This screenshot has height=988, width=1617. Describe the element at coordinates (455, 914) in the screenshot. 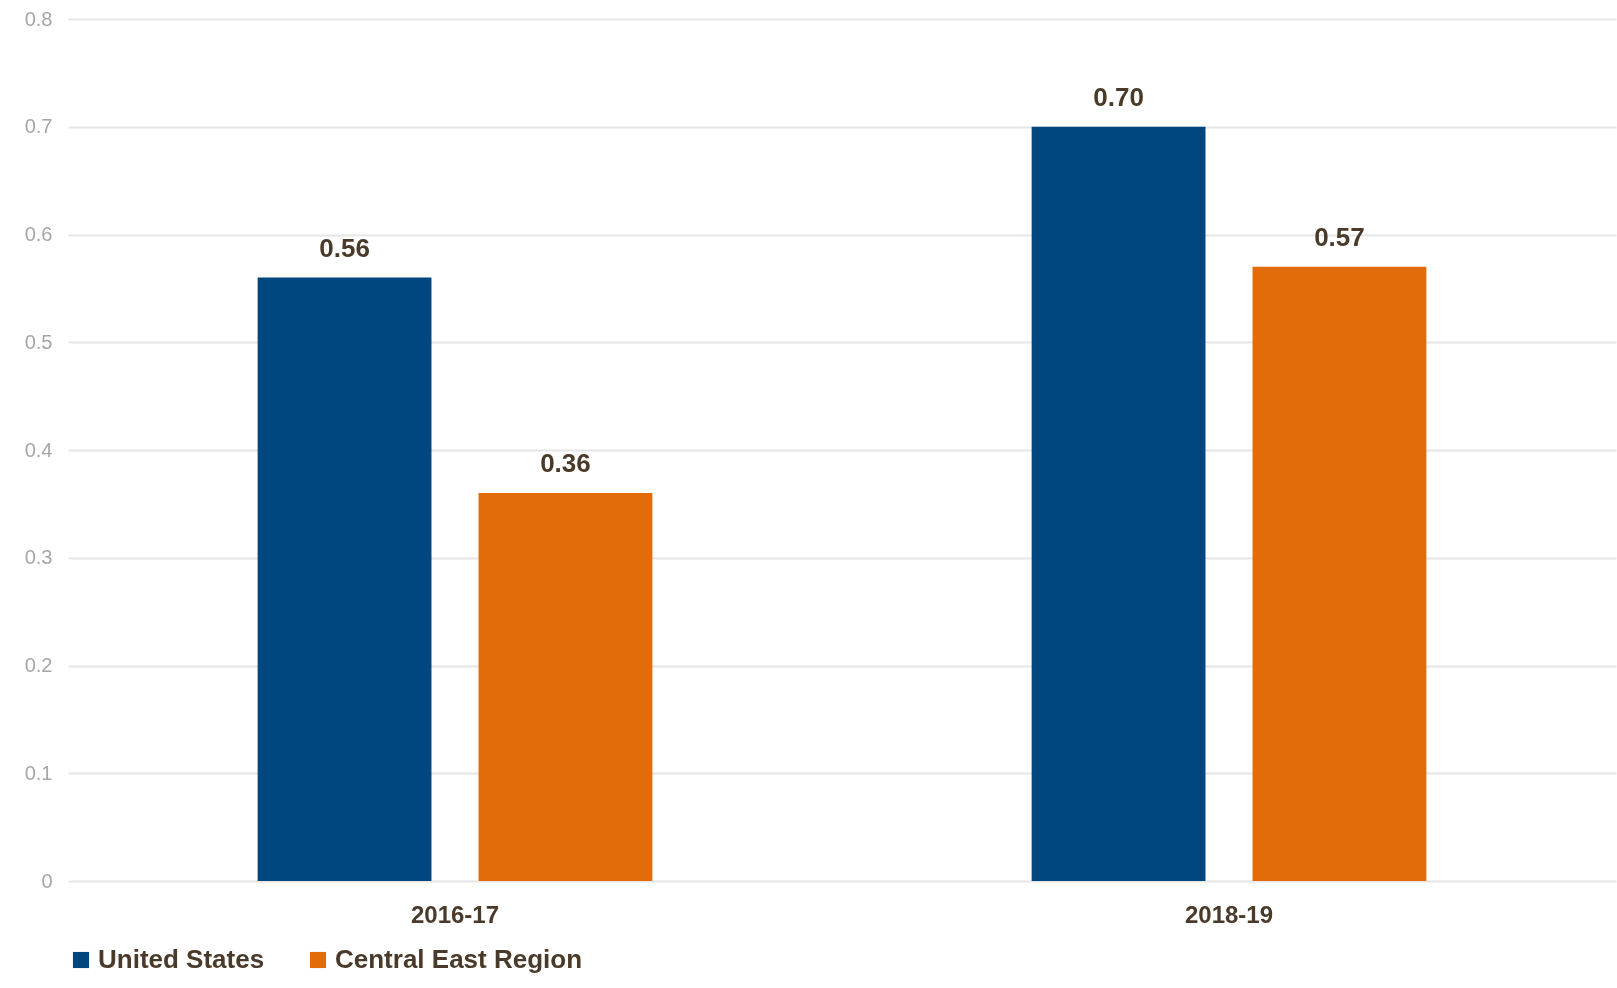

I see `x-tick-label: 2016-17` at that location.